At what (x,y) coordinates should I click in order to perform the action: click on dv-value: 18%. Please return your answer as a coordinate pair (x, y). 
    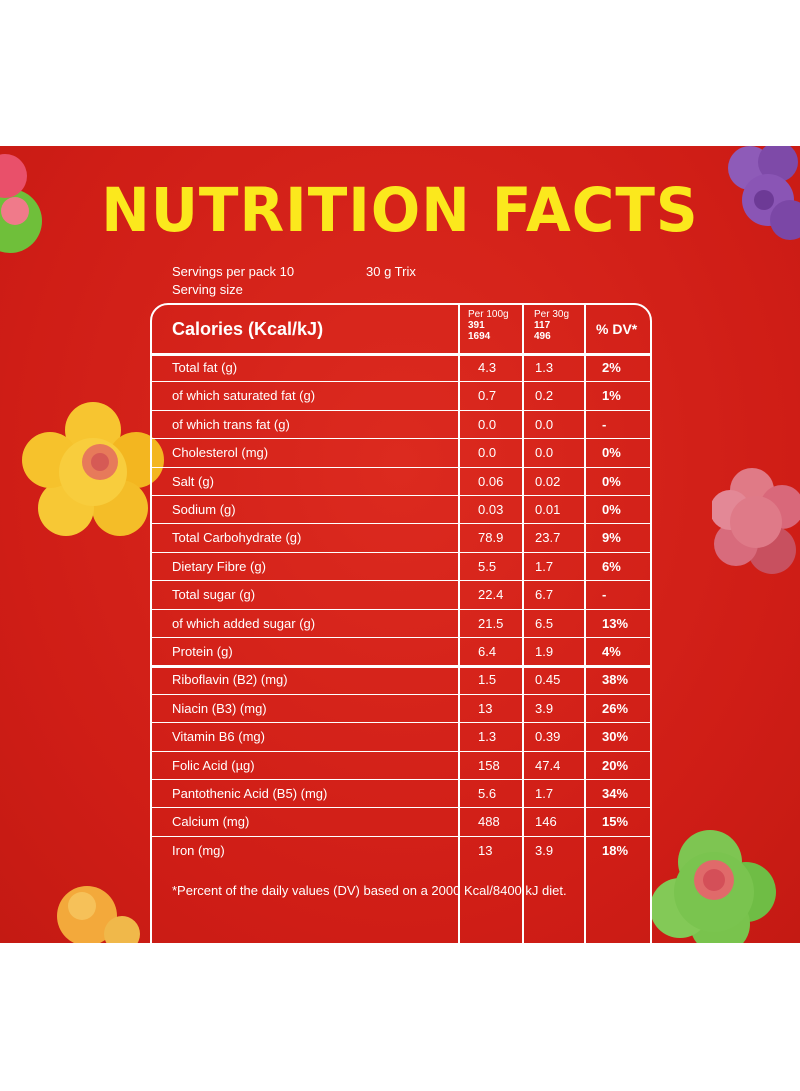
    Looking at the image, I should click on (615, 850).